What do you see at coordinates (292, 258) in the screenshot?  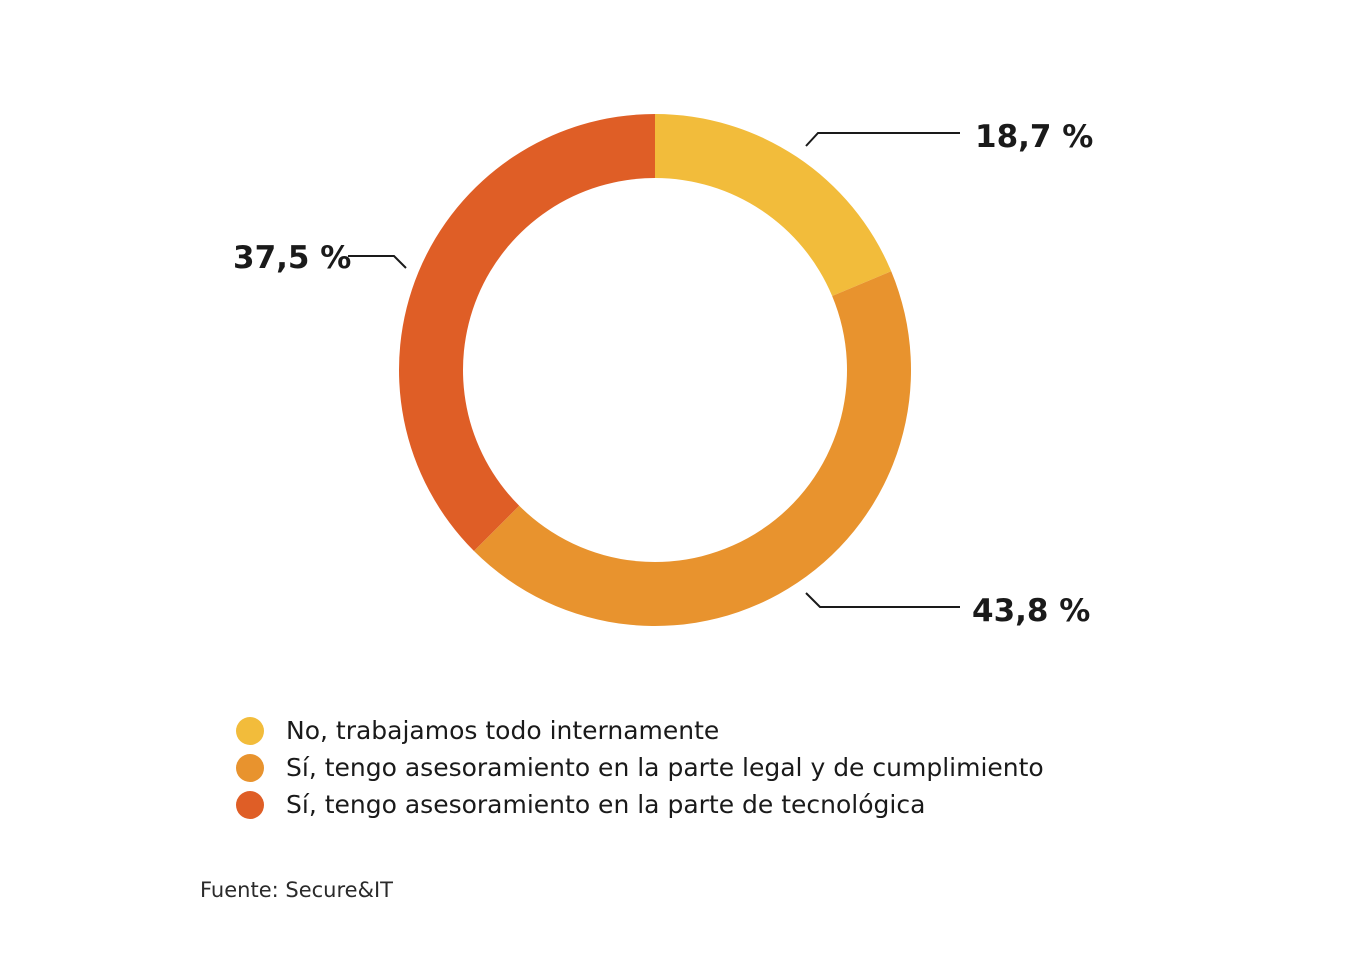 I see `value-label-slice-3: 37,5 %` at bounding box center [292, 258].